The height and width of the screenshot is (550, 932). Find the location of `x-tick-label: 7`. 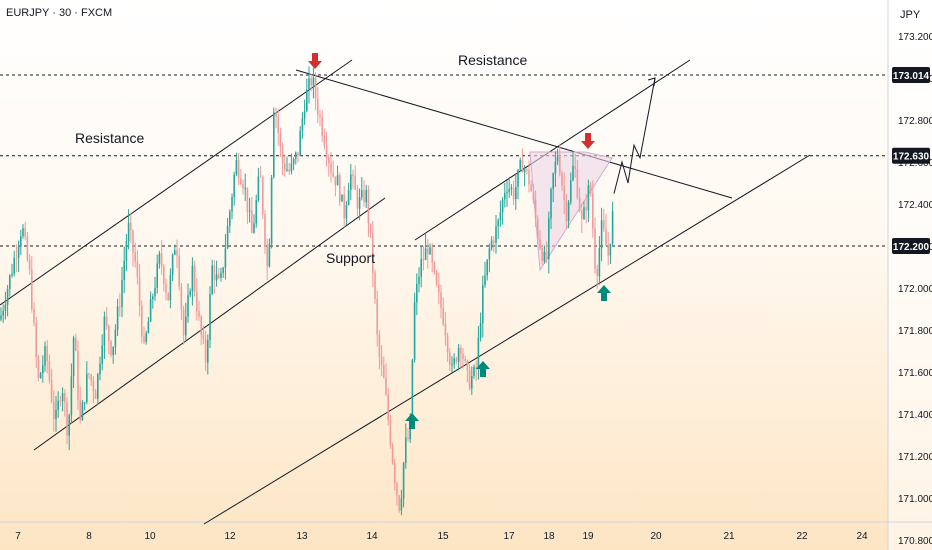

x-tick-label: 7 is located at coordinates (18, 536).